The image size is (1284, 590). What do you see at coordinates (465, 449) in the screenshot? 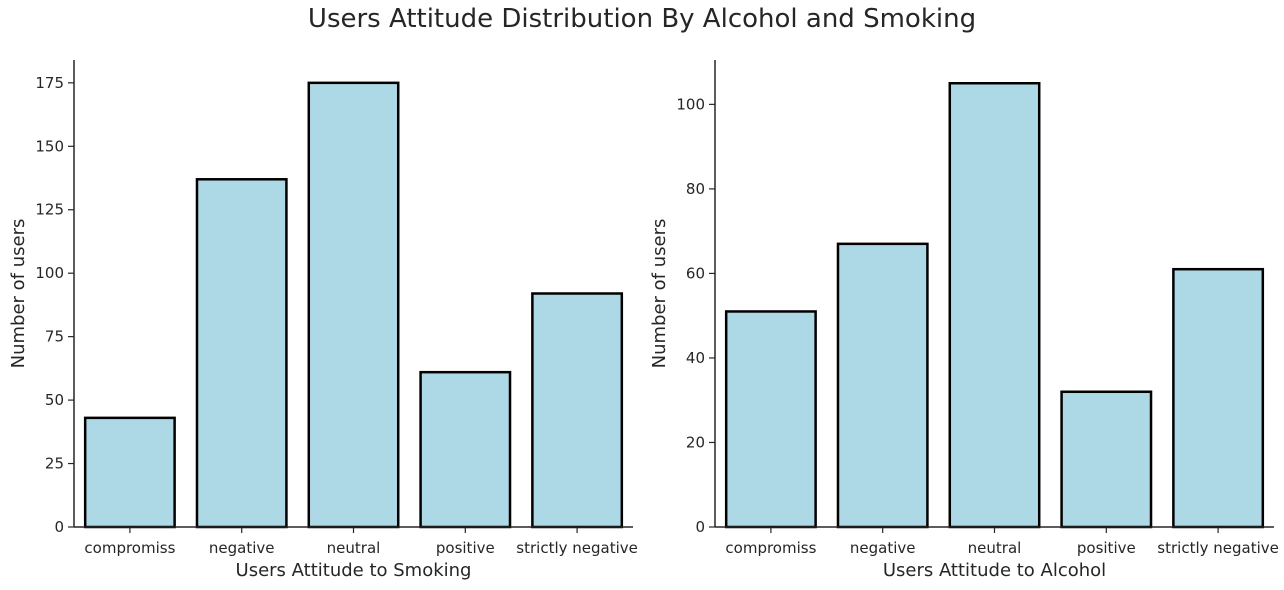
I see `bar-smoking-positive` at bounding box center [465, 449].